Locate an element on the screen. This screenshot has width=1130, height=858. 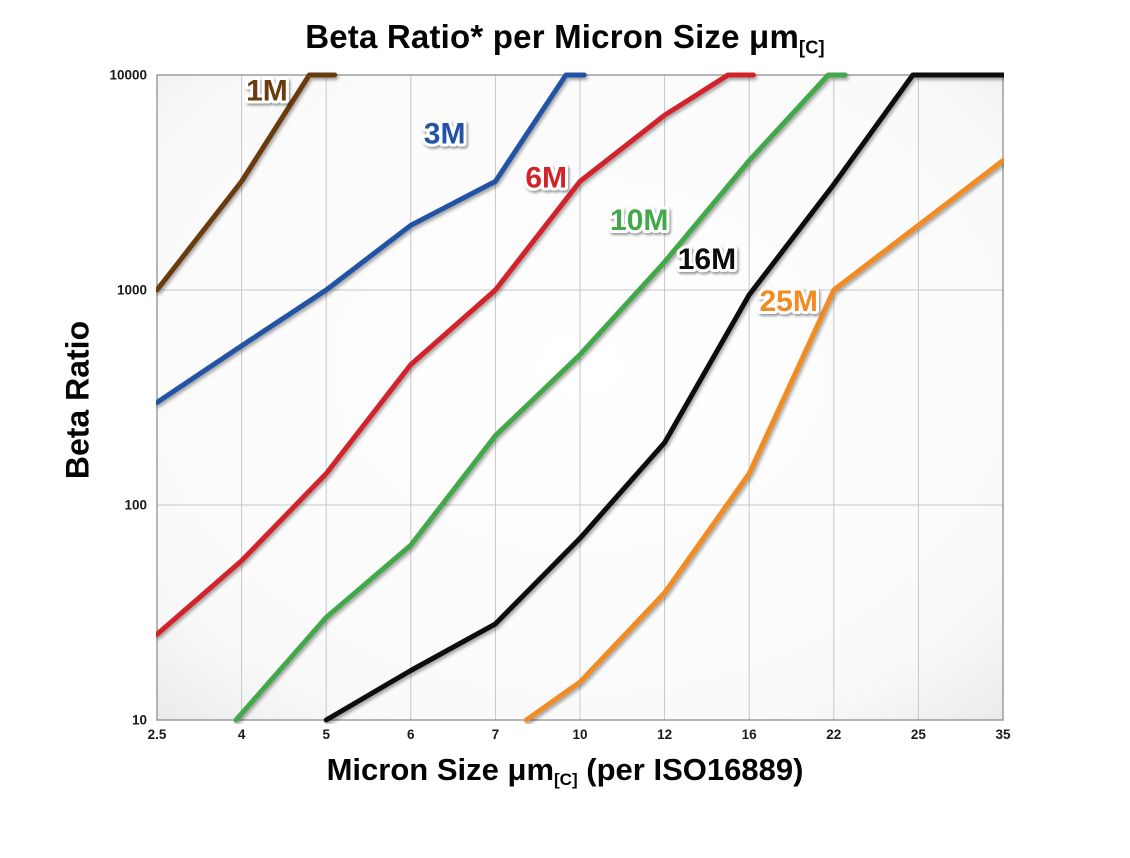
x-axis-title-suffix: (per ISO16889) is located at coordinates (690, 769).